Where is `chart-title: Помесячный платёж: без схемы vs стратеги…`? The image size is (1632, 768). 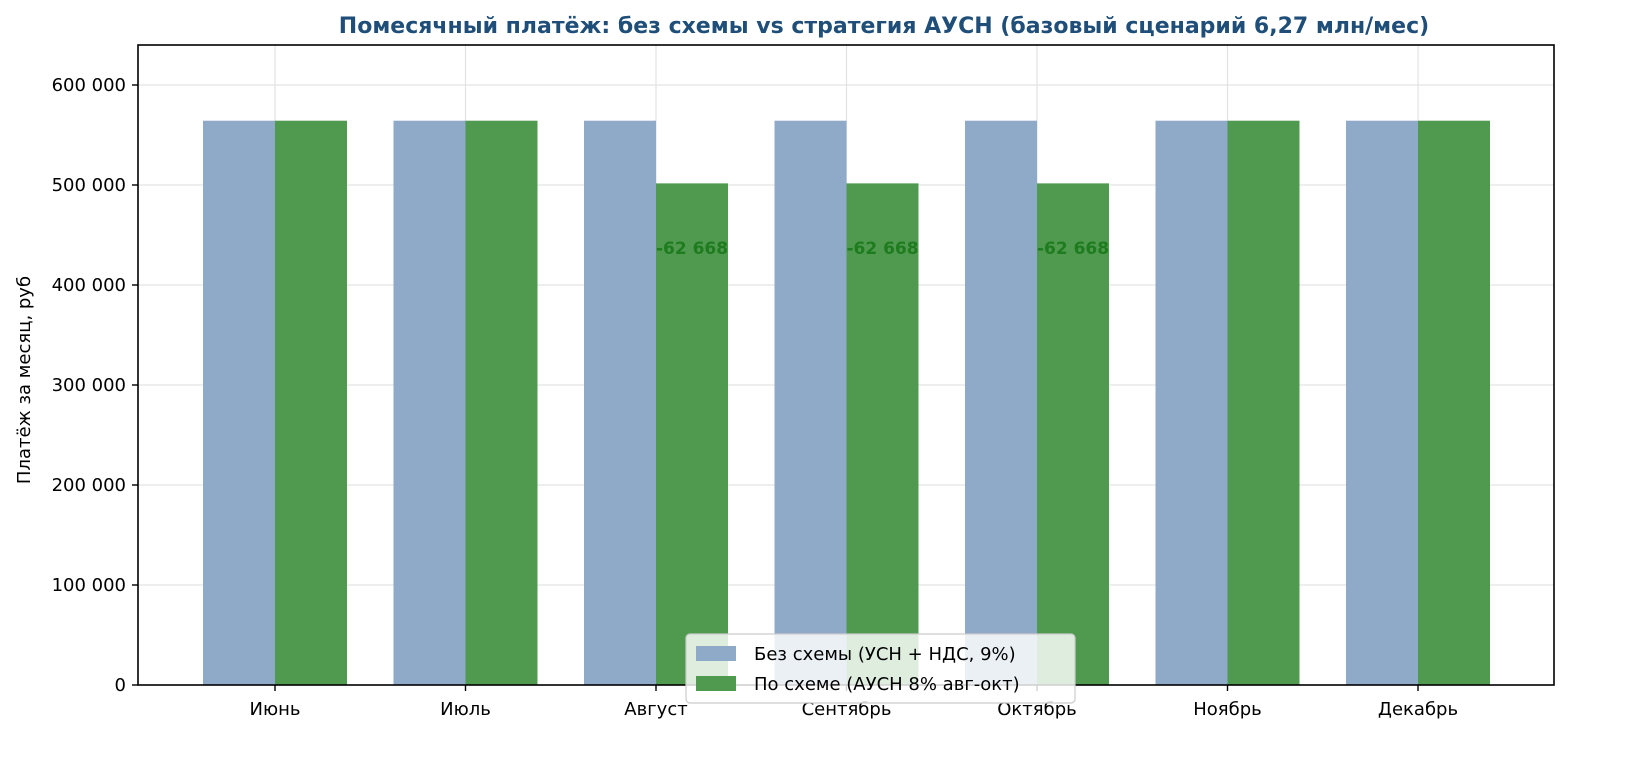
chart-title: Помесячный платёж: без схемы vs стратеги… is located at coordinates (884, 26).